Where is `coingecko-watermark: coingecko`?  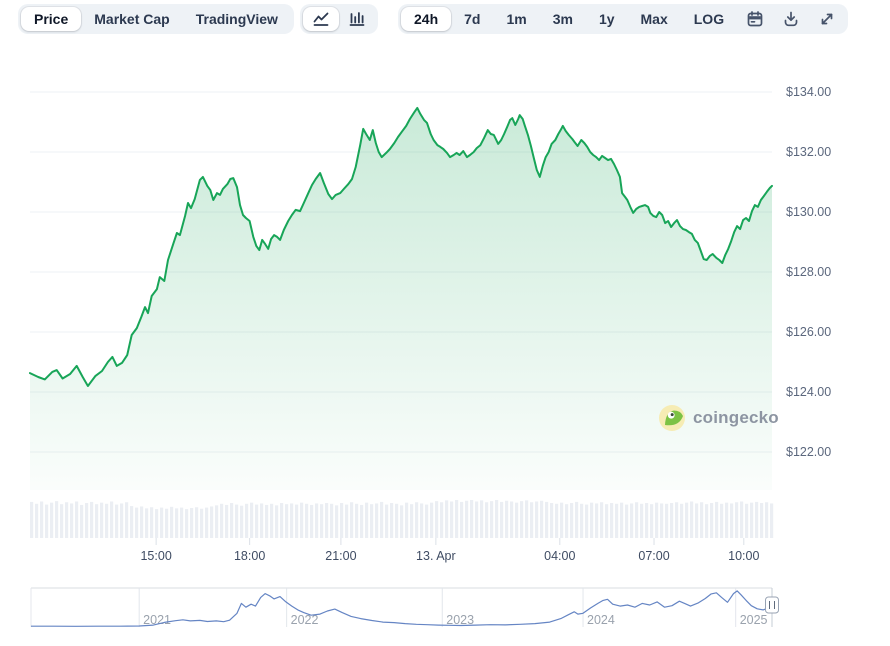
coingecko-watermark: coingecko is located at coordinates (718, 418).